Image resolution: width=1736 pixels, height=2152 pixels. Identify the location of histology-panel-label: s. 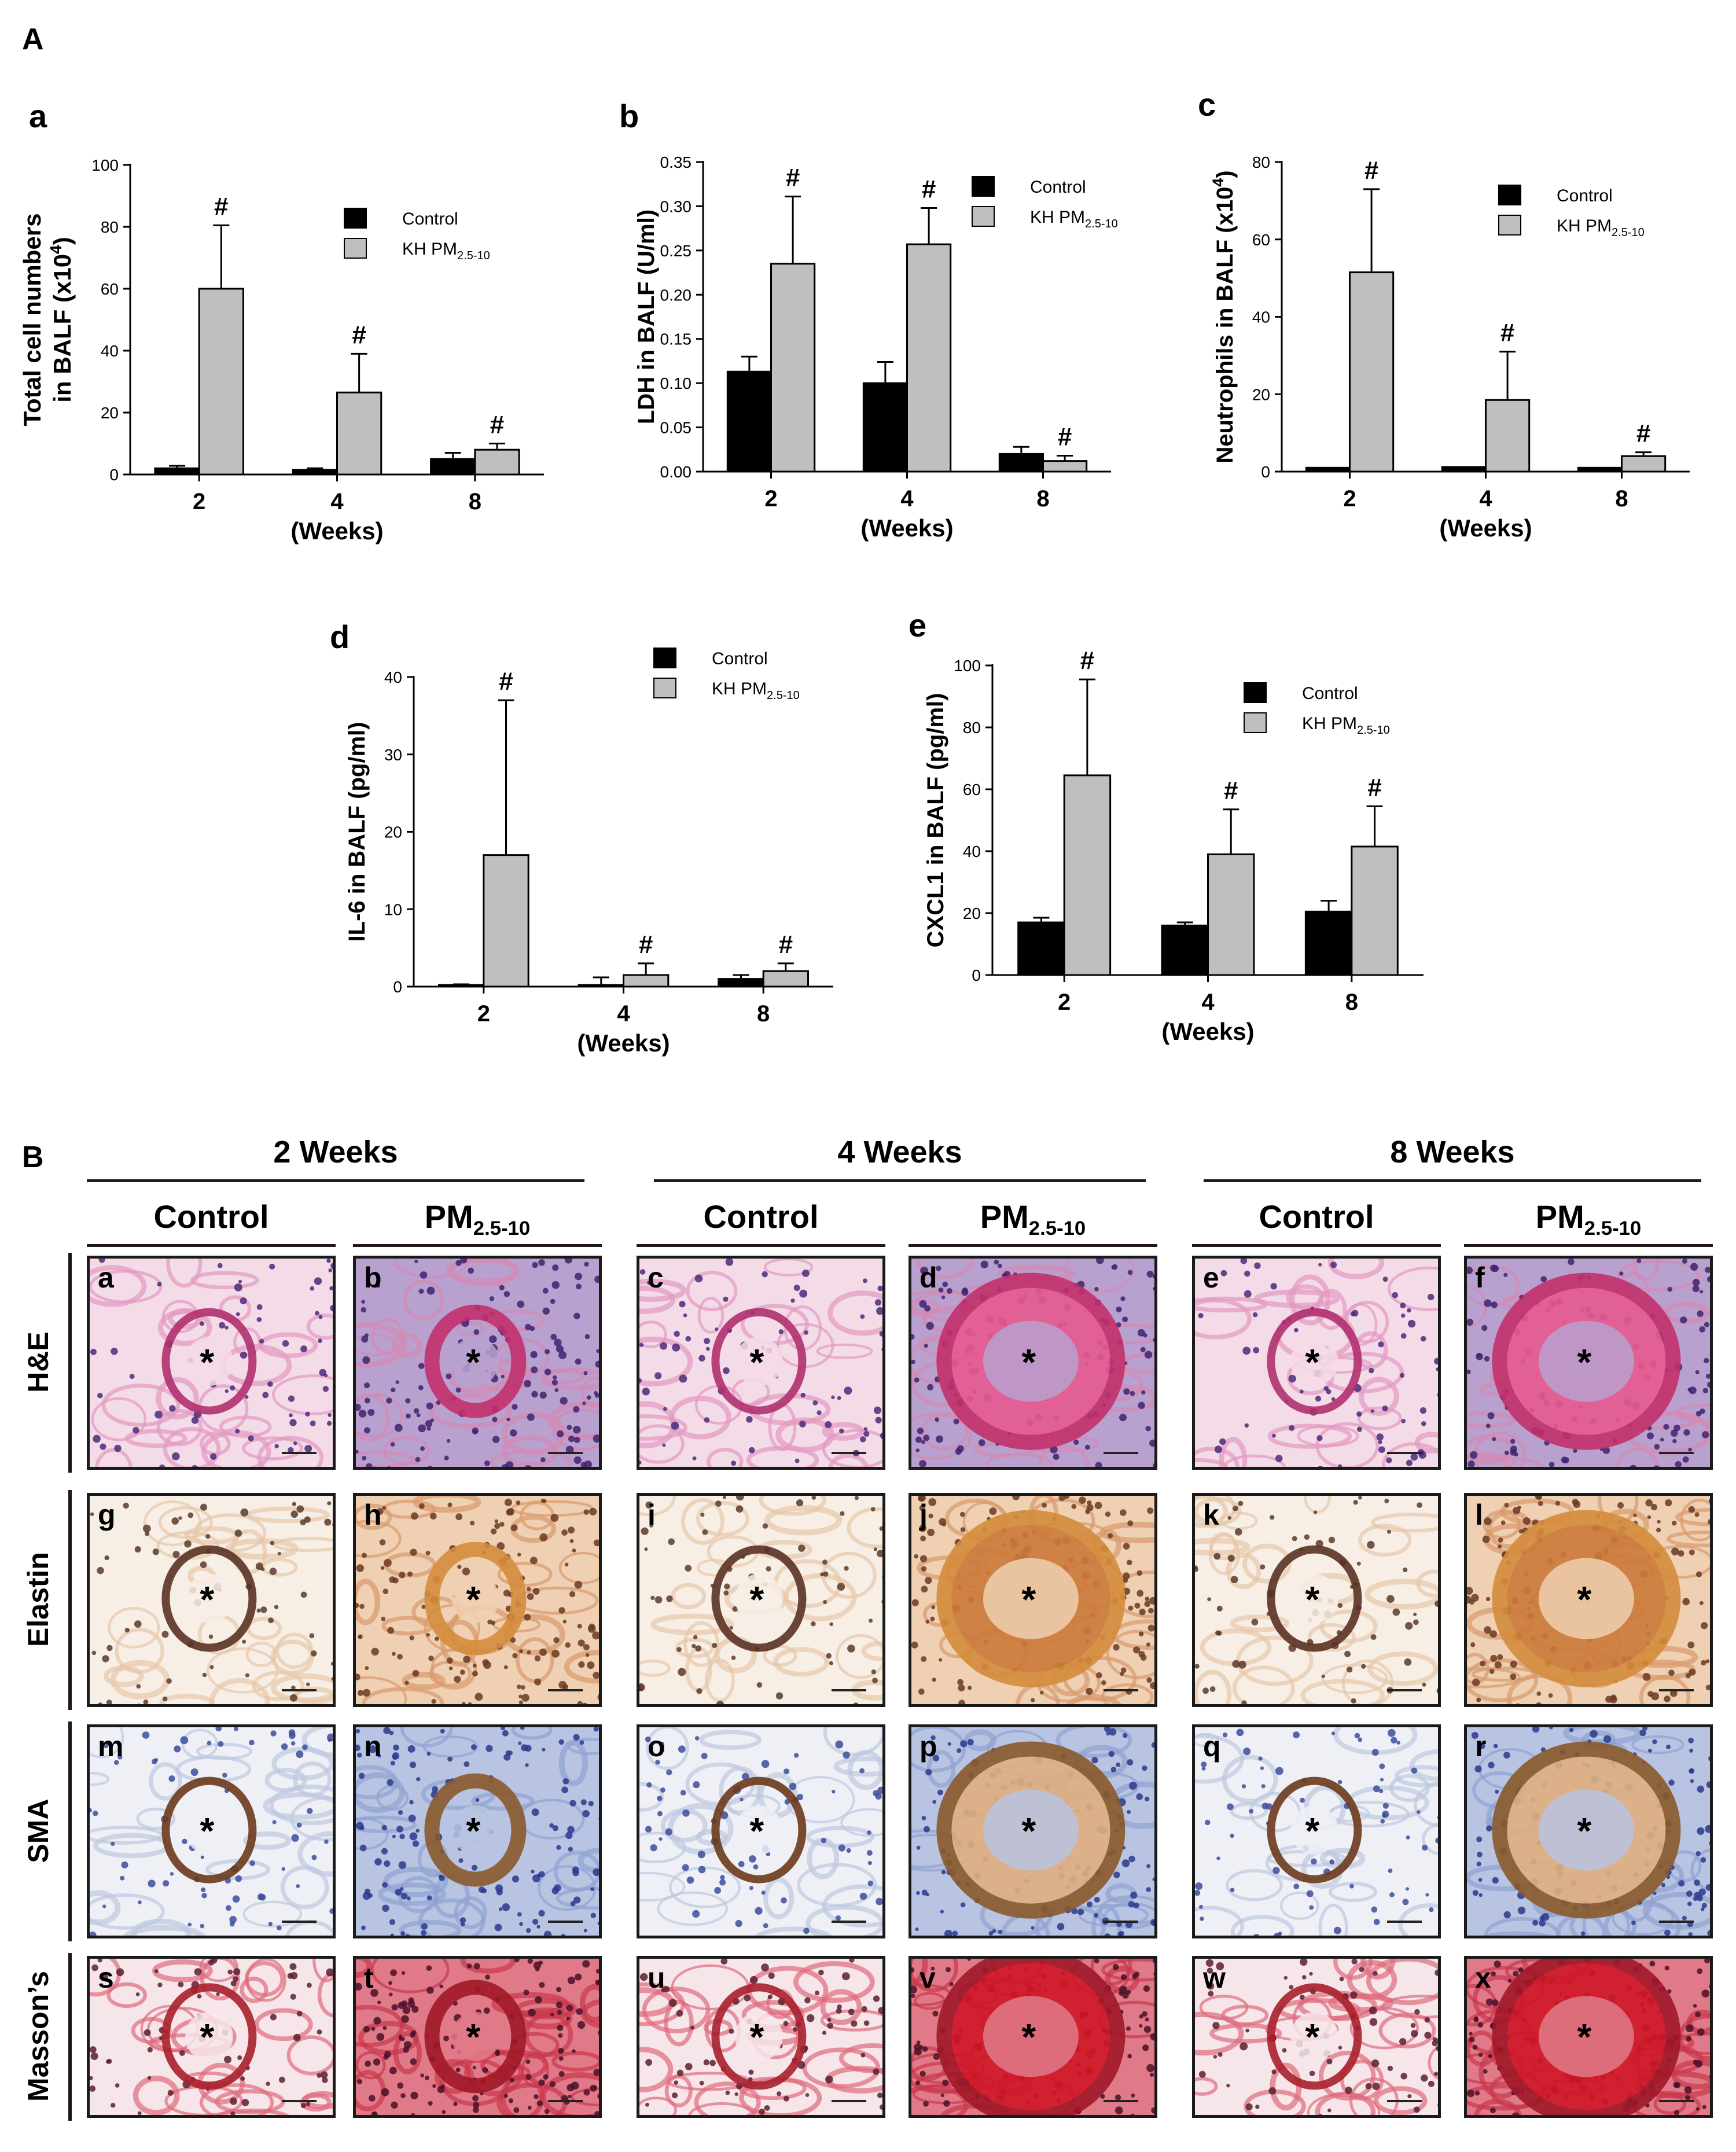
(106, 1978).